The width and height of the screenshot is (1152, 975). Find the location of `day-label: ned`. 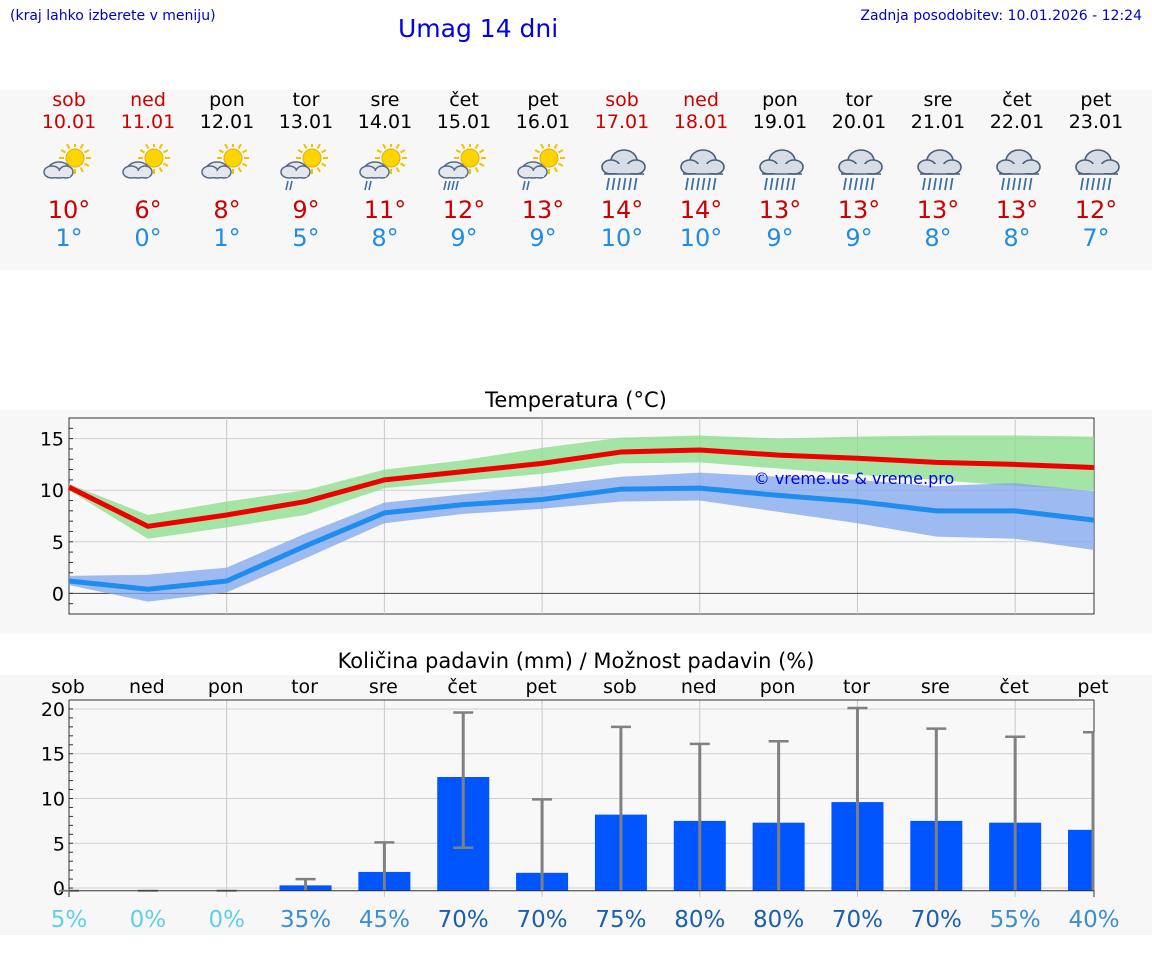

day-label: ned is located at coordinates (147, 687).